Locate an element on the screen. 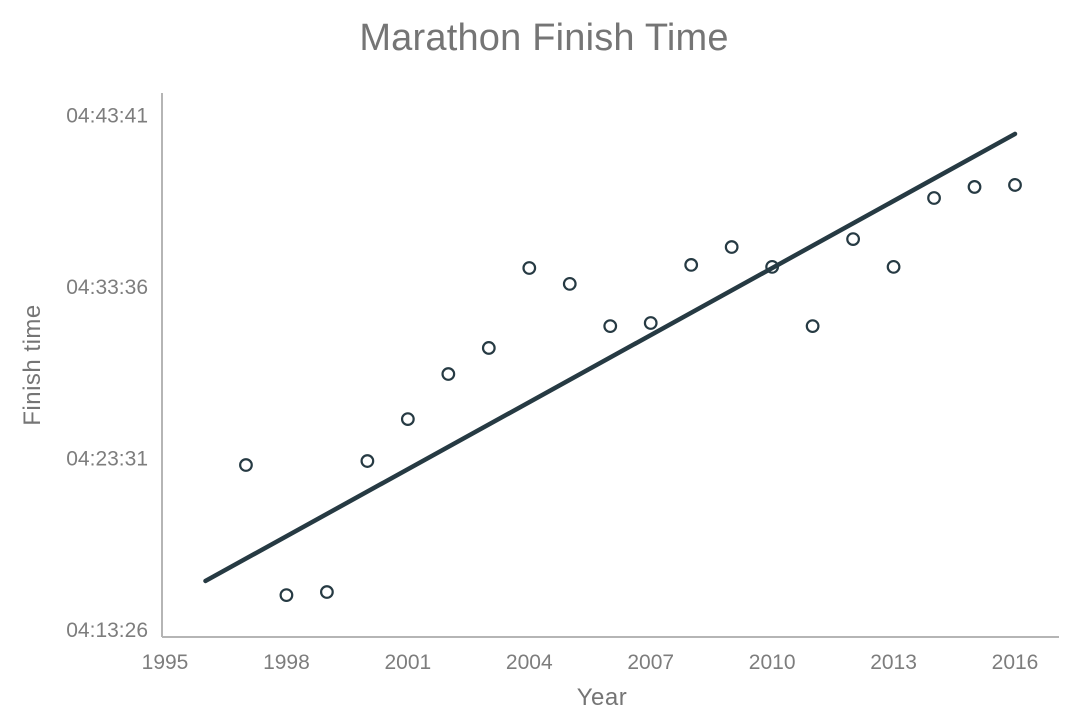  x-tick-label: 2013 is located at coordinates (893, 662).